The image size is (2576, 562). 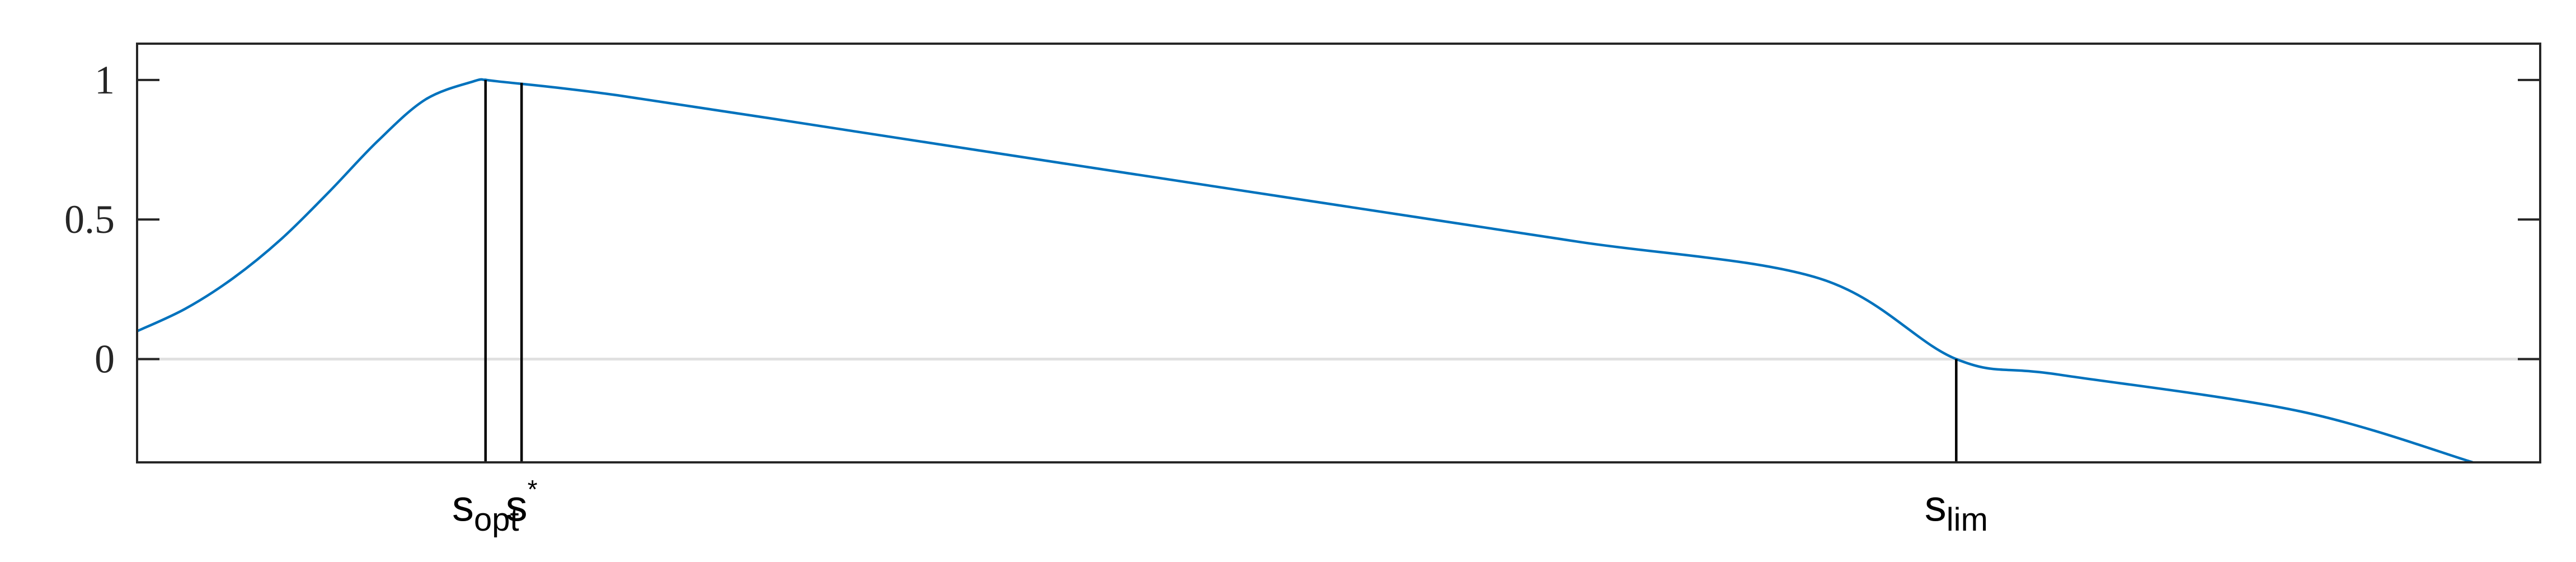 I want to click on marker-label-subscript: opt, so click(x=496, y=520).